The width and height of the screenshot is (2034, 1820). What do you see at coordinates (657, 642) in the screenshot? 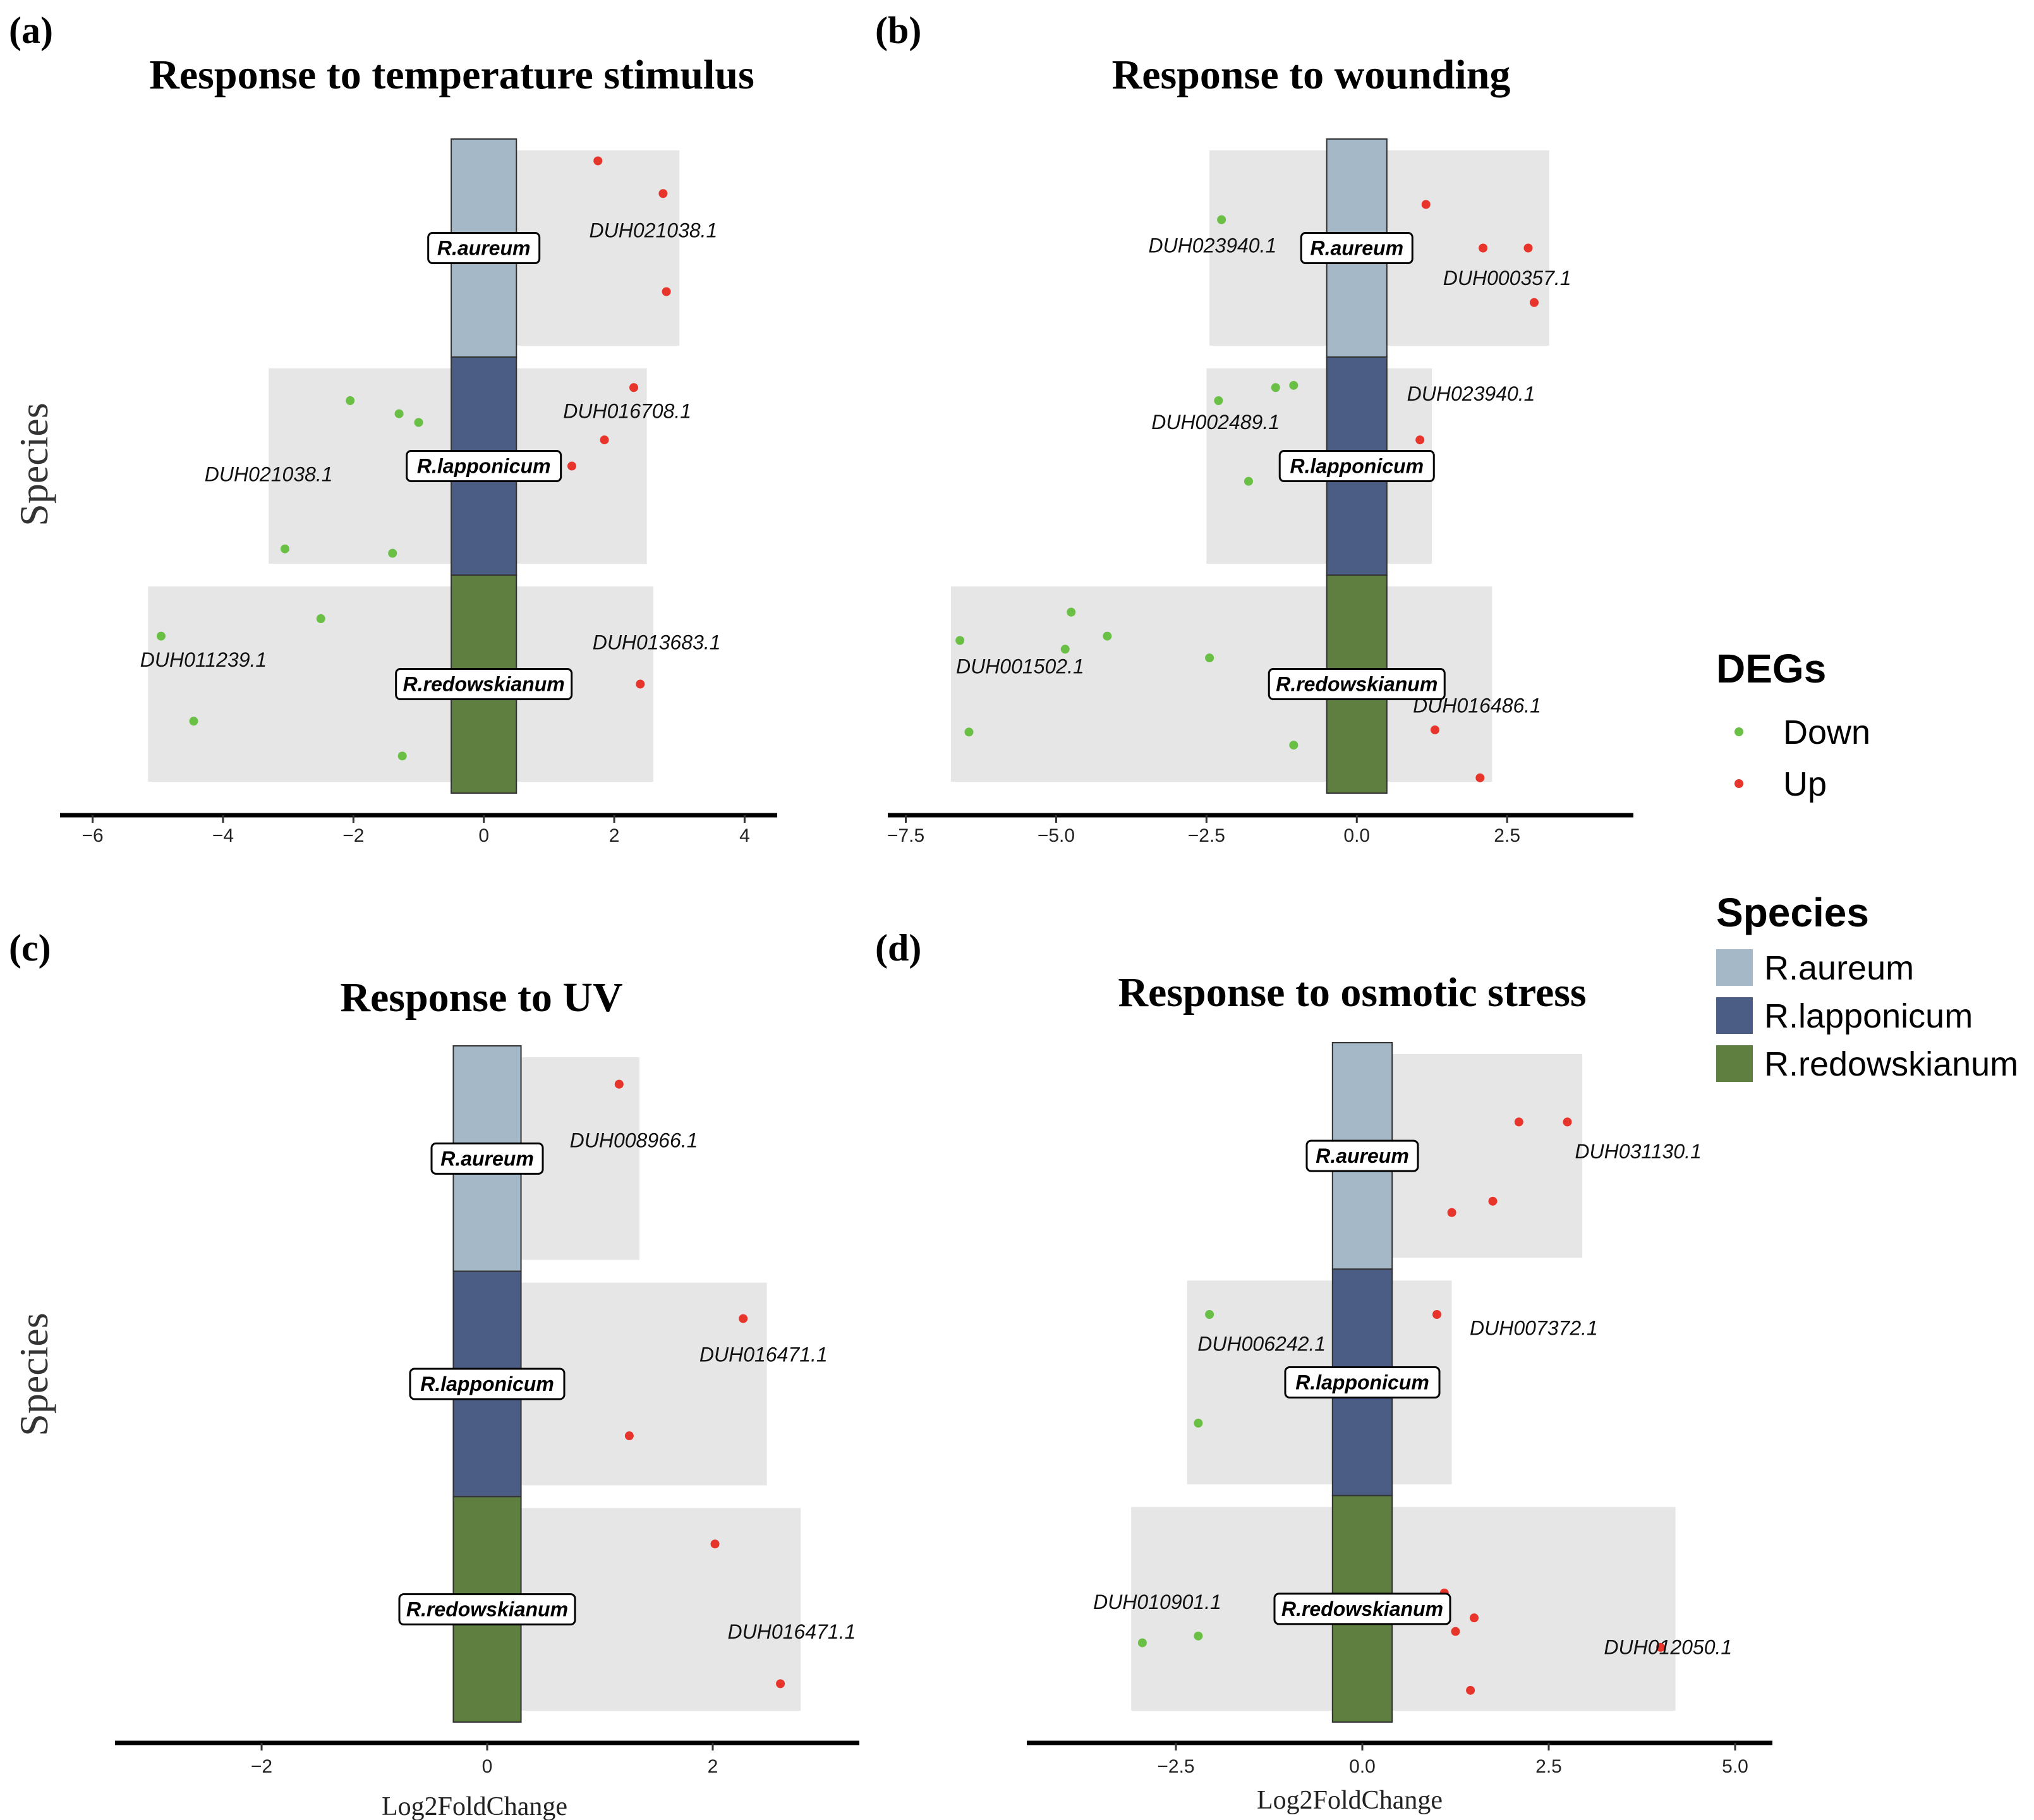
I see `gene-label: DUH013683.1` at bounding box center [657, 642].